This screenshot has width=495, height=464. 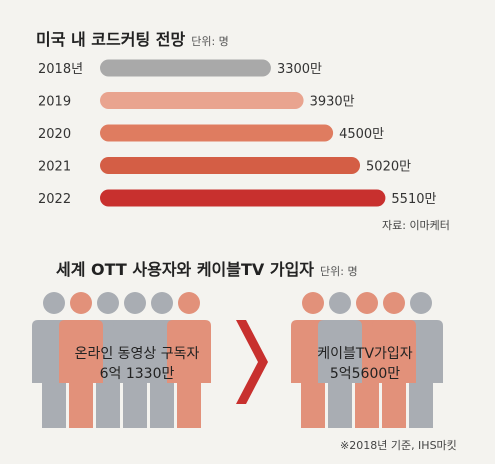 I want to click on category-label: 2022, so click(x=54, y=199).